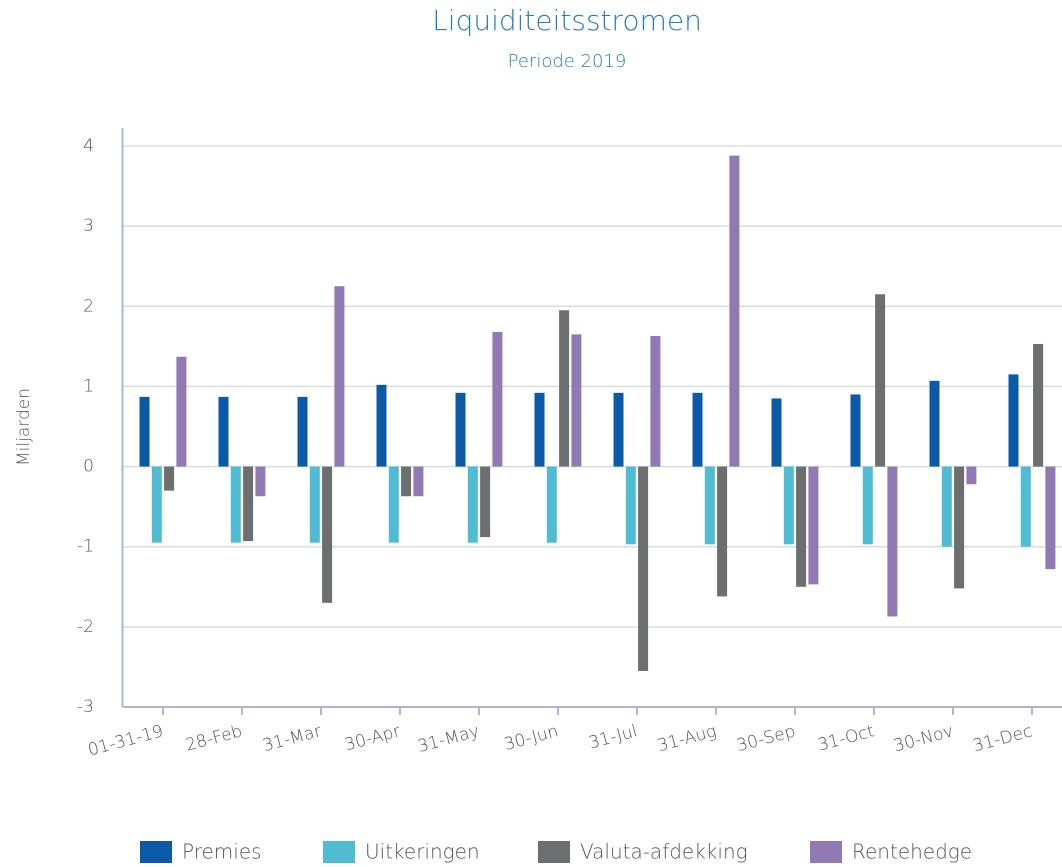 The height and width of the screenshot is (867, 1062). Describe the element at coordinates (372, 738) in the screenshot. I see `x-tick-label: 30-Apr` at that location.